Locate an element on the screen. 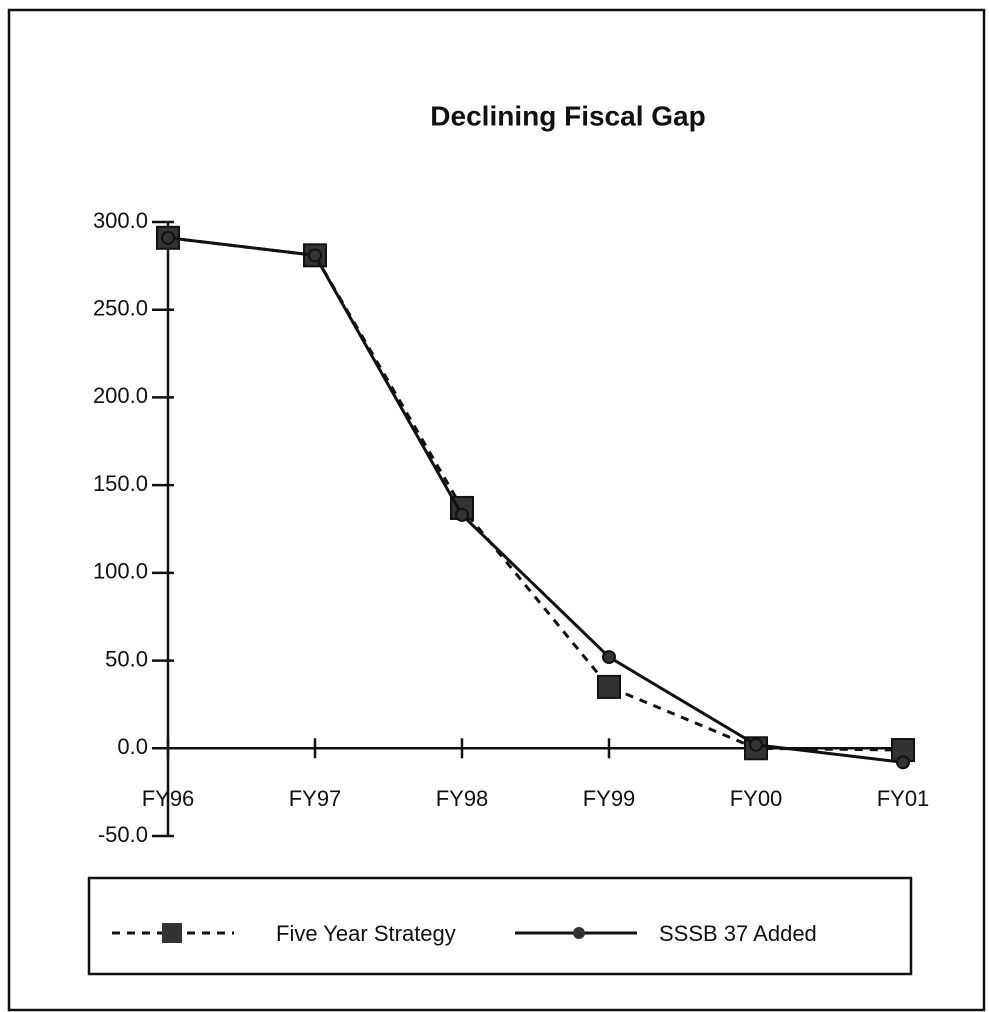 The width and height of the screenshot is (989, 1012). legend-label: Five Year Strategy is located at coordinates (366, 933).